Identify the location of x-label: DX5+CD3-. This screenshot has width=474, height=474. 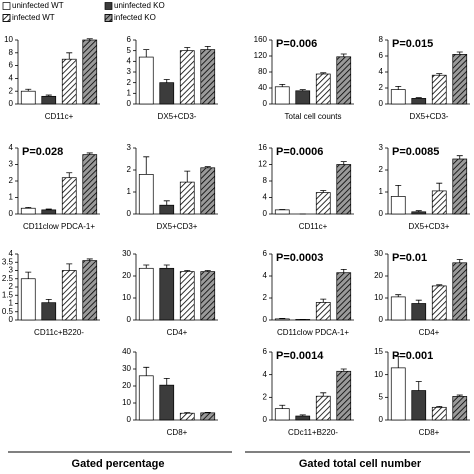
(177, 116).